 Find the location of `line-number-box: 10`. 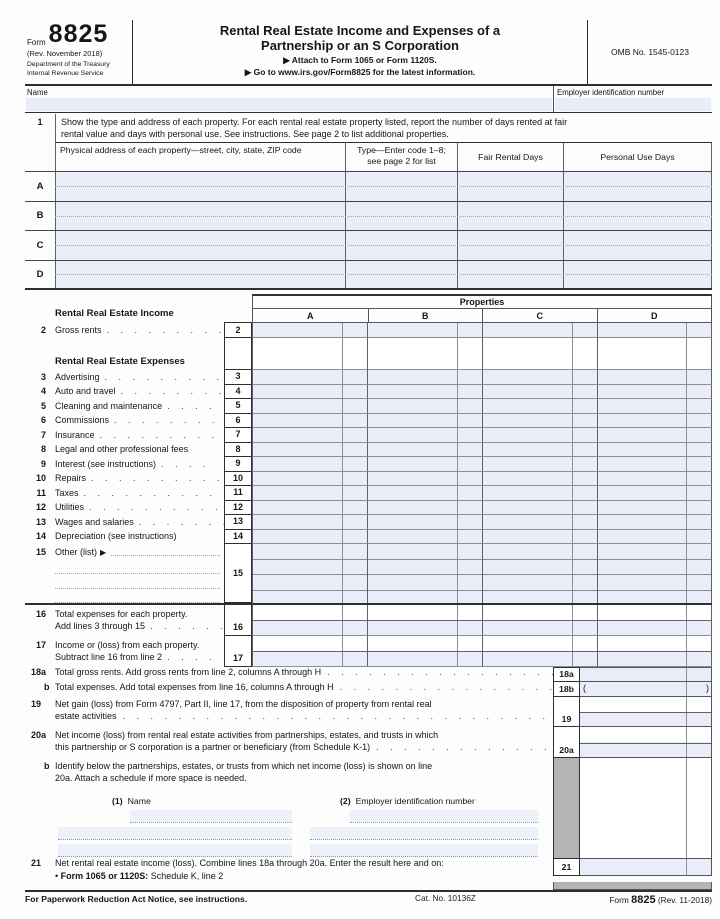

line-number-box: 10 is located at coordinates (238, 478).